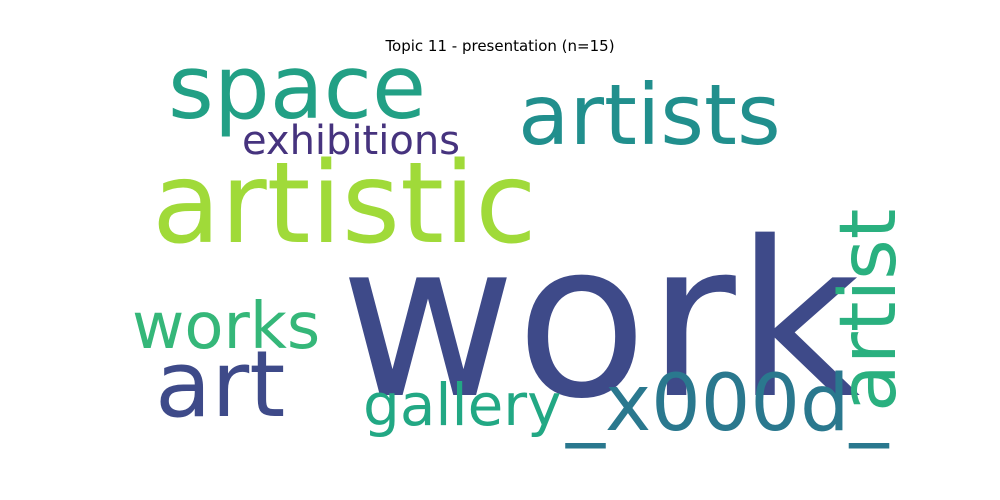  I want to click on word-x000d: _x000d_, so click(727, 404).